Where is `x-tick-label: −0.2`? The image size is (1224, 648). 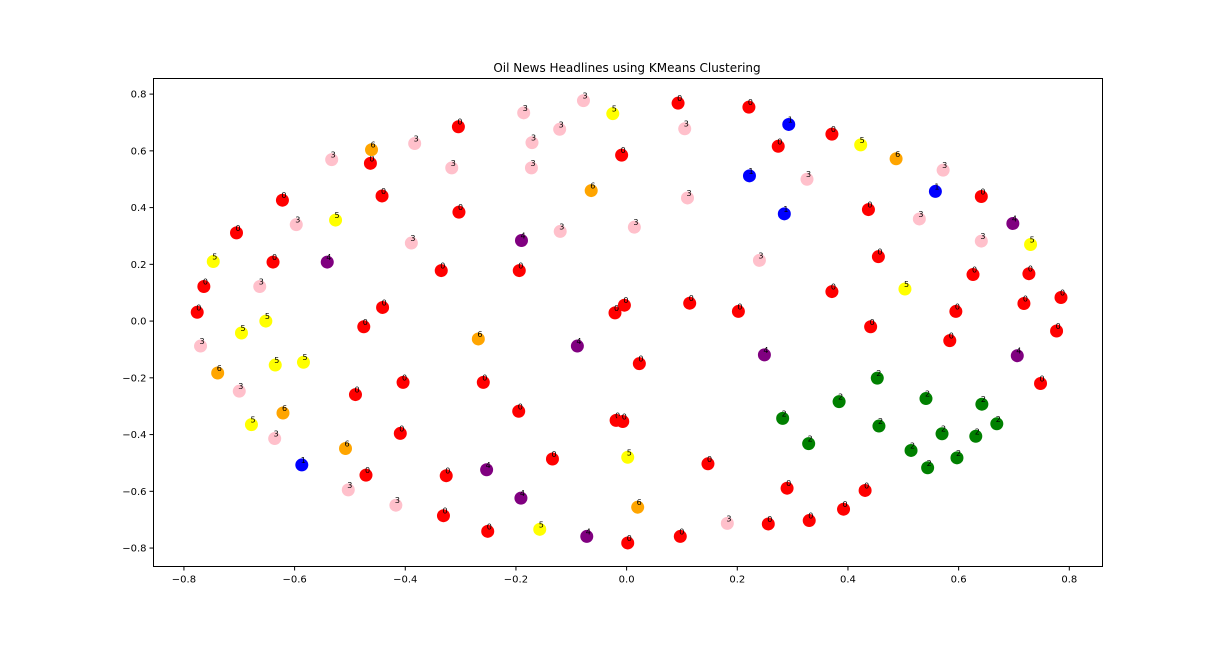
x-tick-label: −0.2 is located at coordinates (516, 580).